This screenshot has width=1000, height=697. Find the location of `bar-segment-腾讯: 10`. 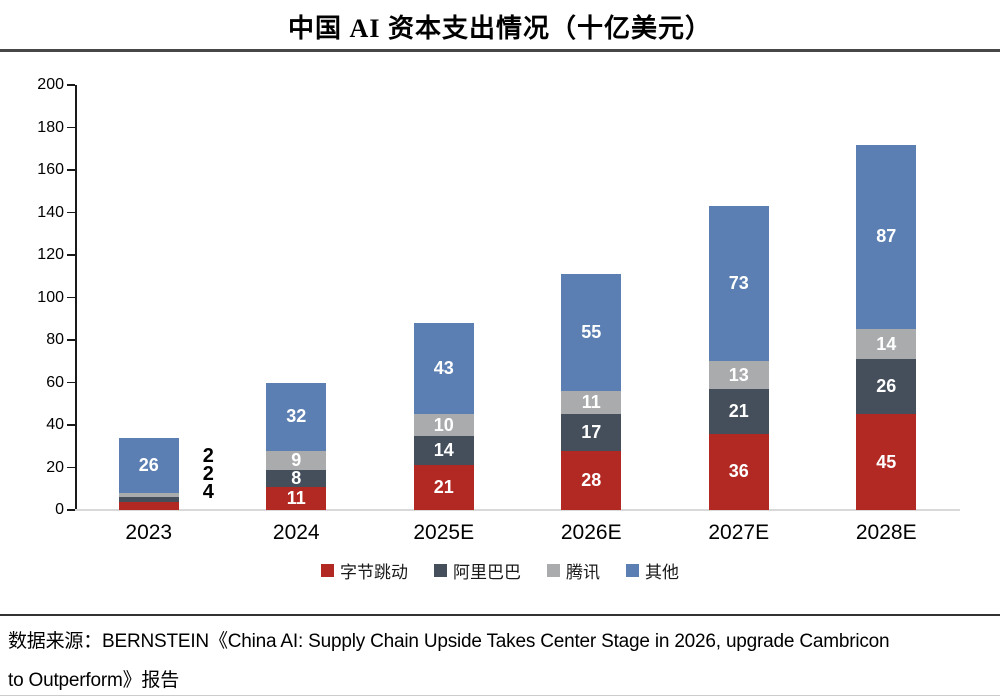

bar-segment-腾讯: 10 is located at coordinates (443, 425).